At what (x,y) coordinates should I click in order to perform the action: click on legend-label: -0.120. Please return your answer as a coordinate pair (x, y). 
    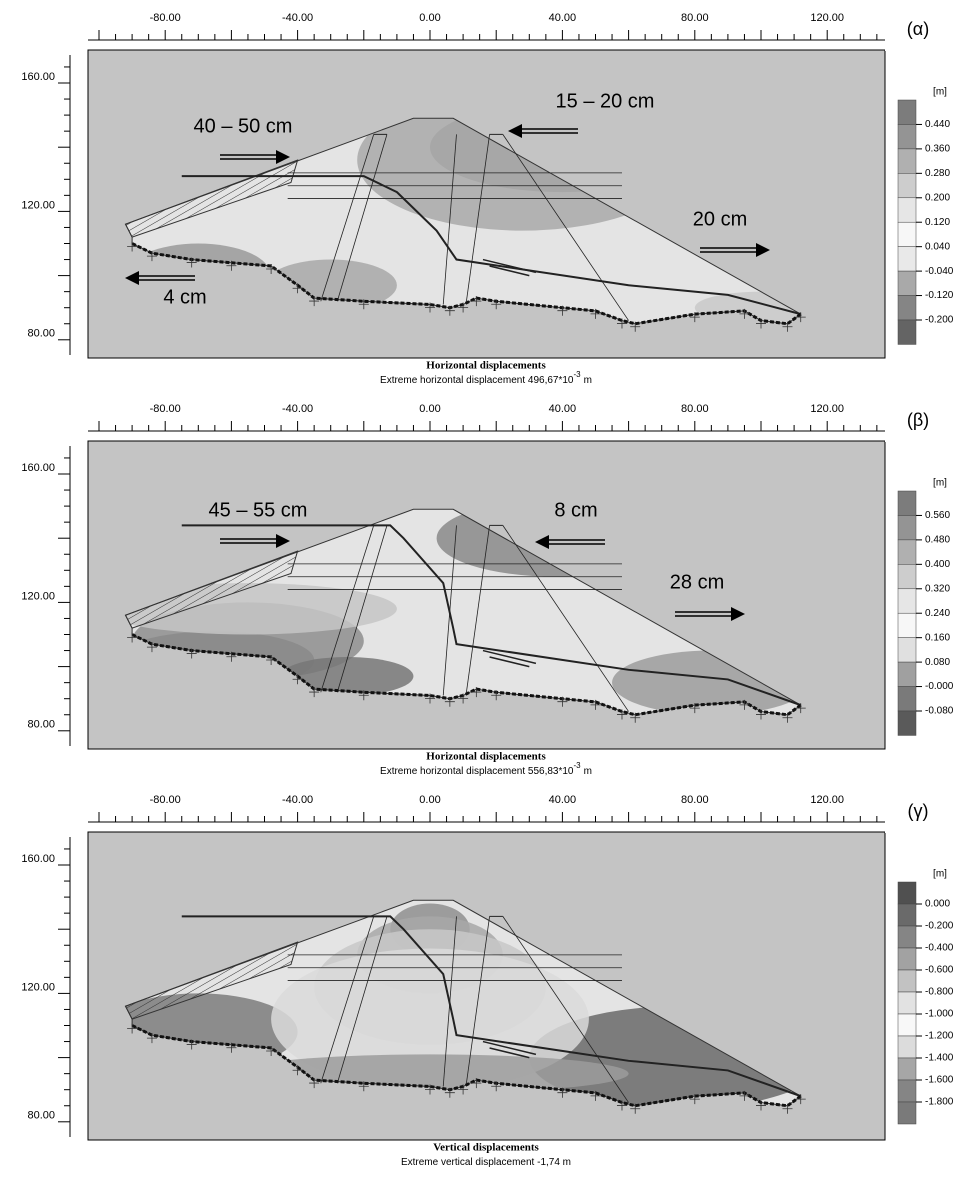
    Looking at the image, I should click on (939, 295).